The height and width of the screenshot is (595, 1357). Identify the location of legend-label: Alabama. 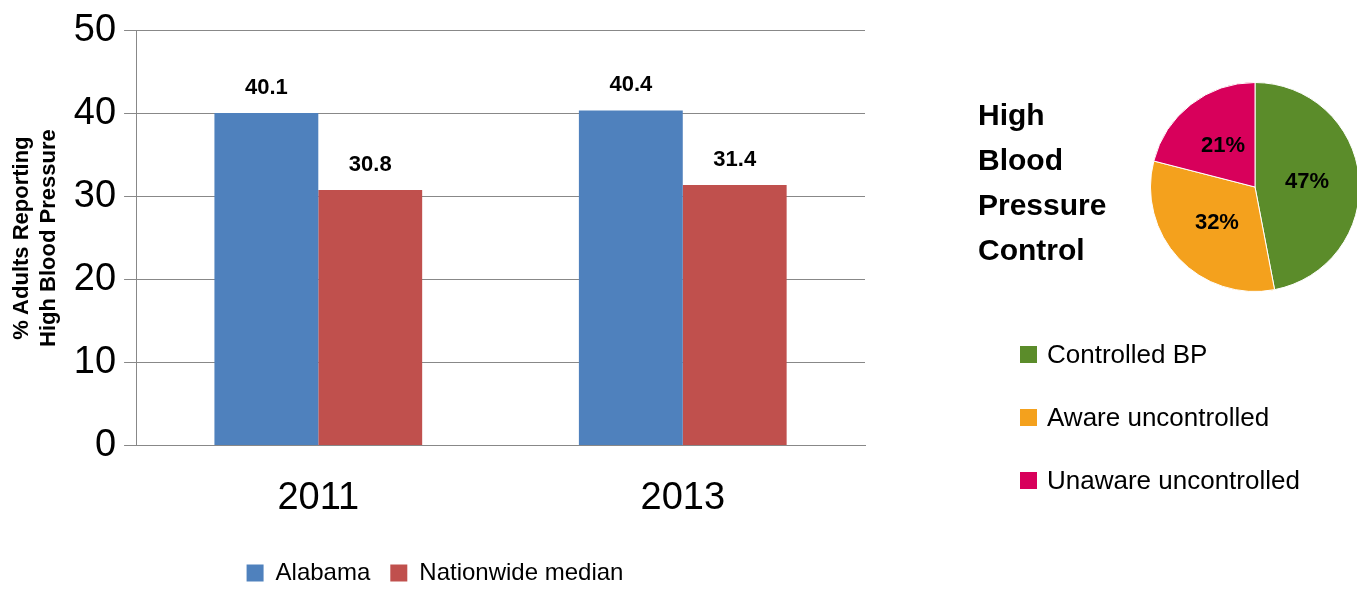
(323, 571).